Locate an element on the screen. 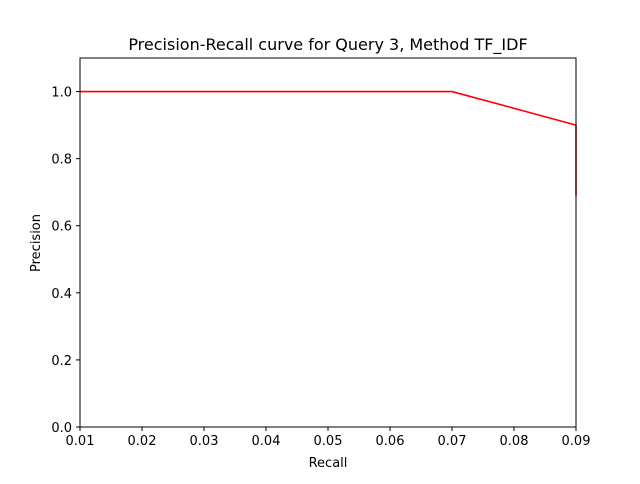  y-axis-label: Precision is located at coordinates (36, 243).